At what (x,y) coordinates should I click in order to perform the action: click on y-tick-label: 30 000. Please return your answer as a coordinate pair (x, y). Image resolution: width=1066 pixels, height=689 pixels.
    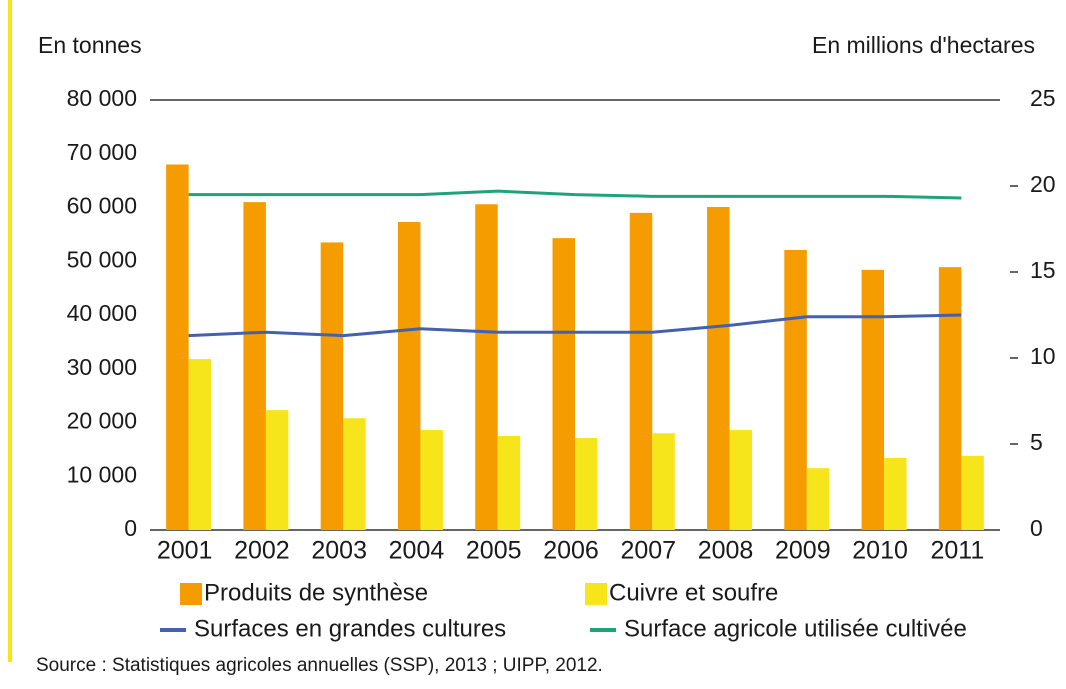
    Looking at the image, I should click on (102, 367).